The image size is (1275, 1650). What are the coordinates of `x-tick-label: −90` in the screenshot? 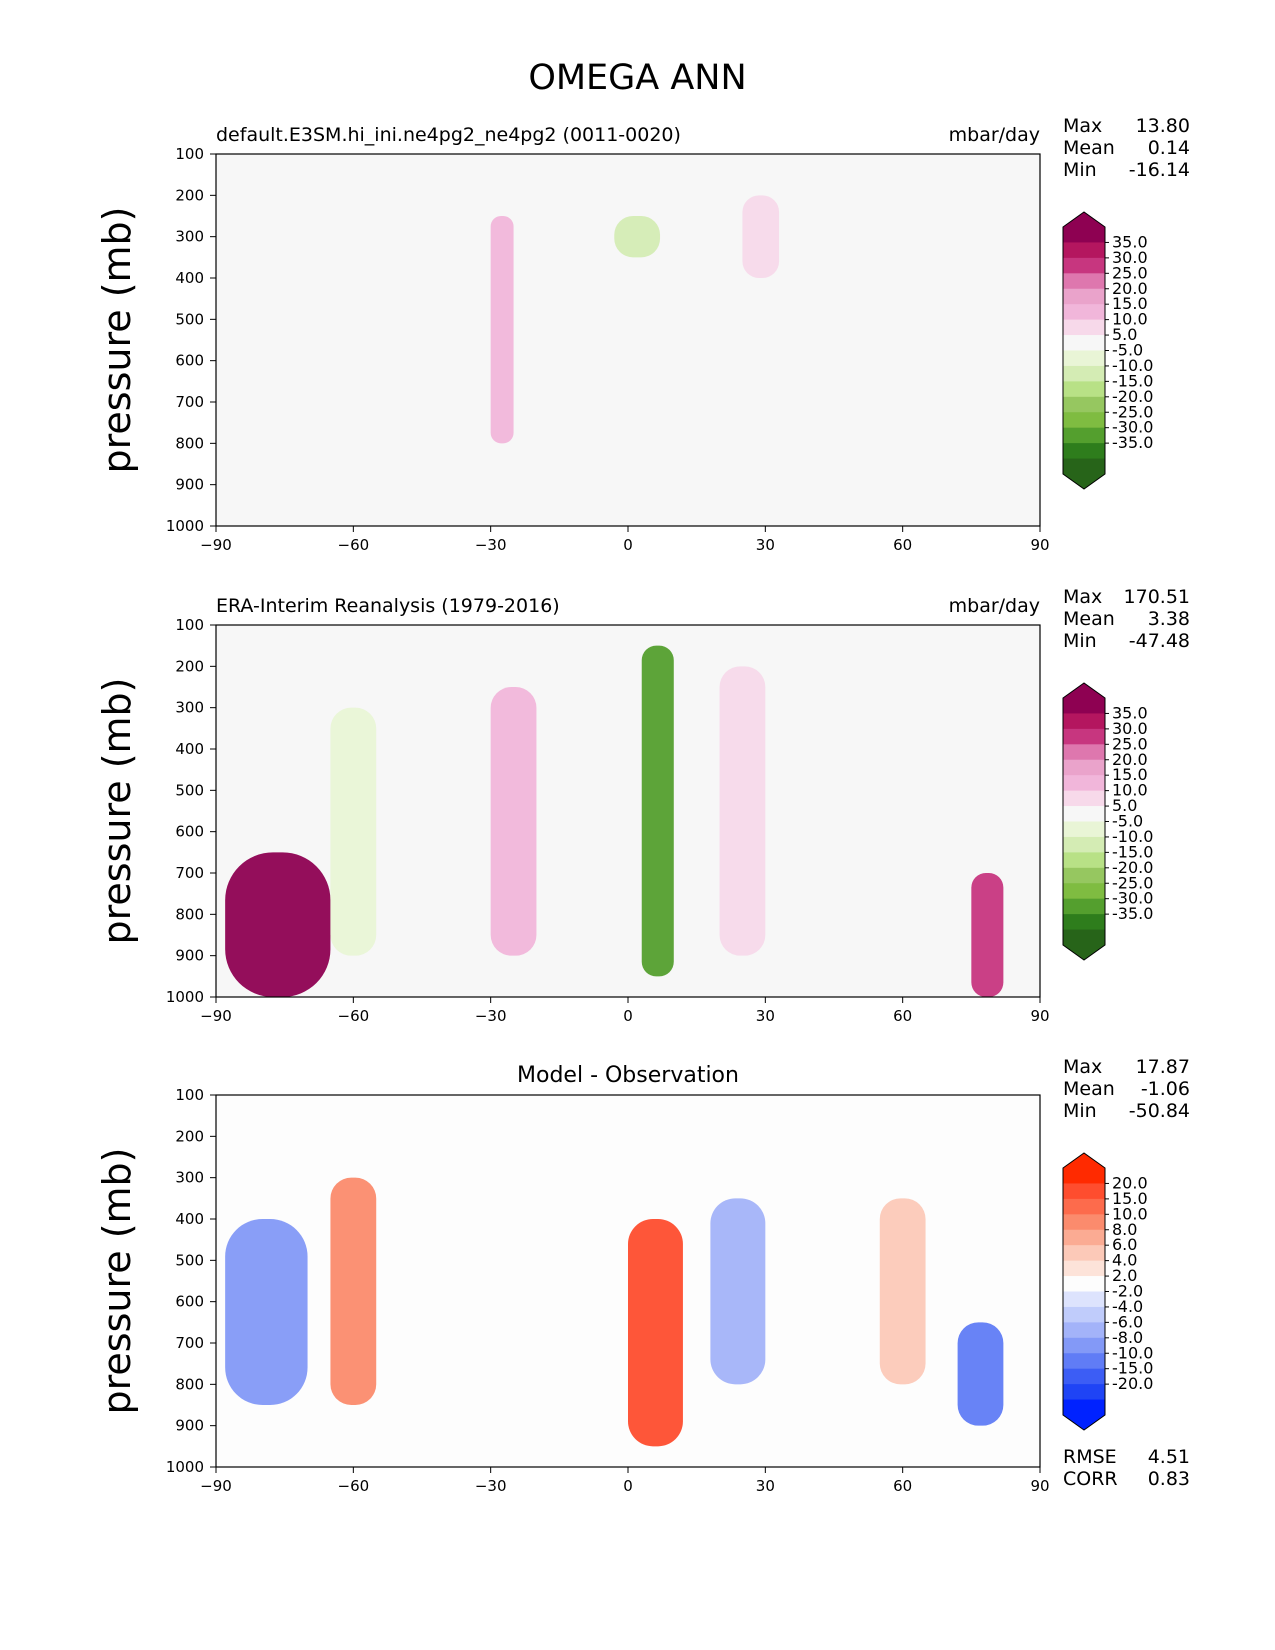 It's located at (216, 1486).